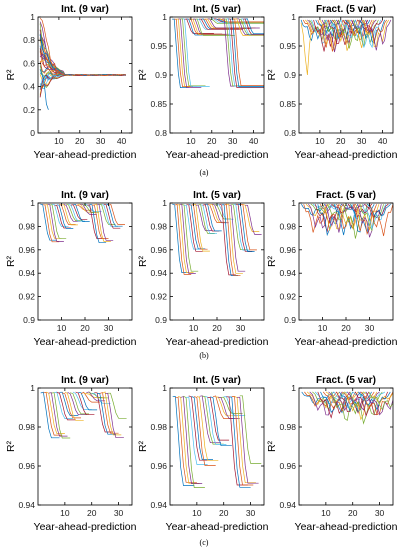 The image size is (409, 550). I want to click on chart-title: Int. (9 var), so click(85, 9).